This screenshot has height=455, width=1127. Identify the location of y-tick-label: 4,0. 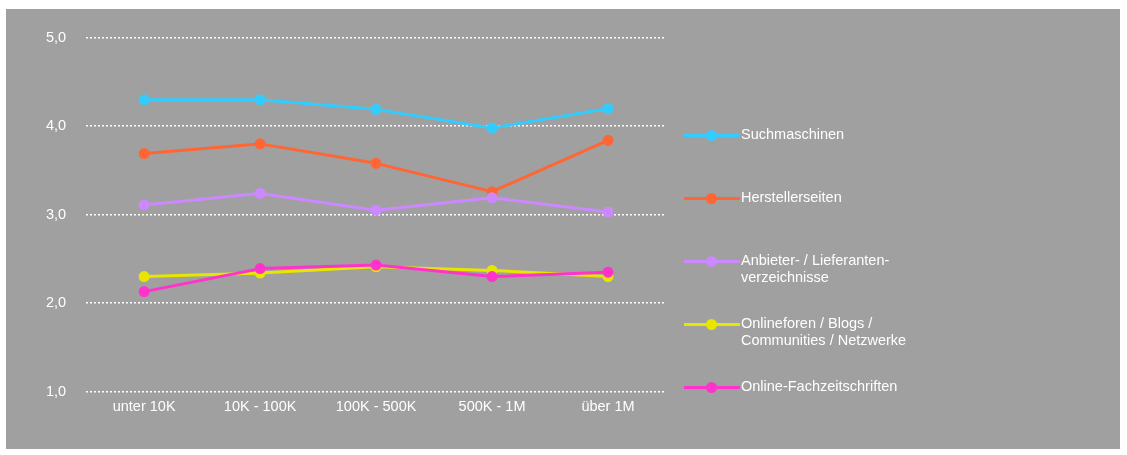
(56, 125).